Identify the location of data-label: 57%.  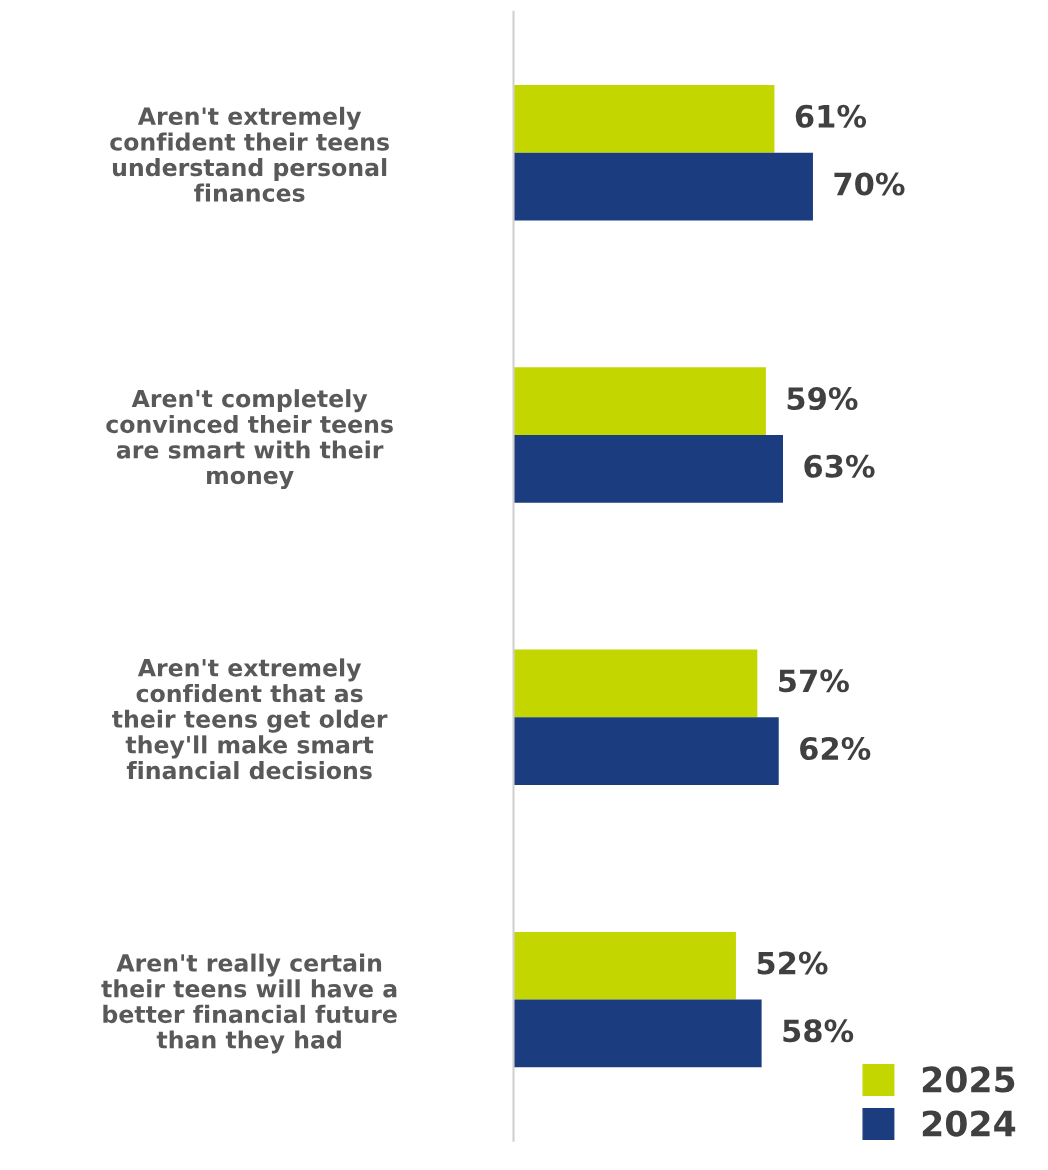
(814, 681).